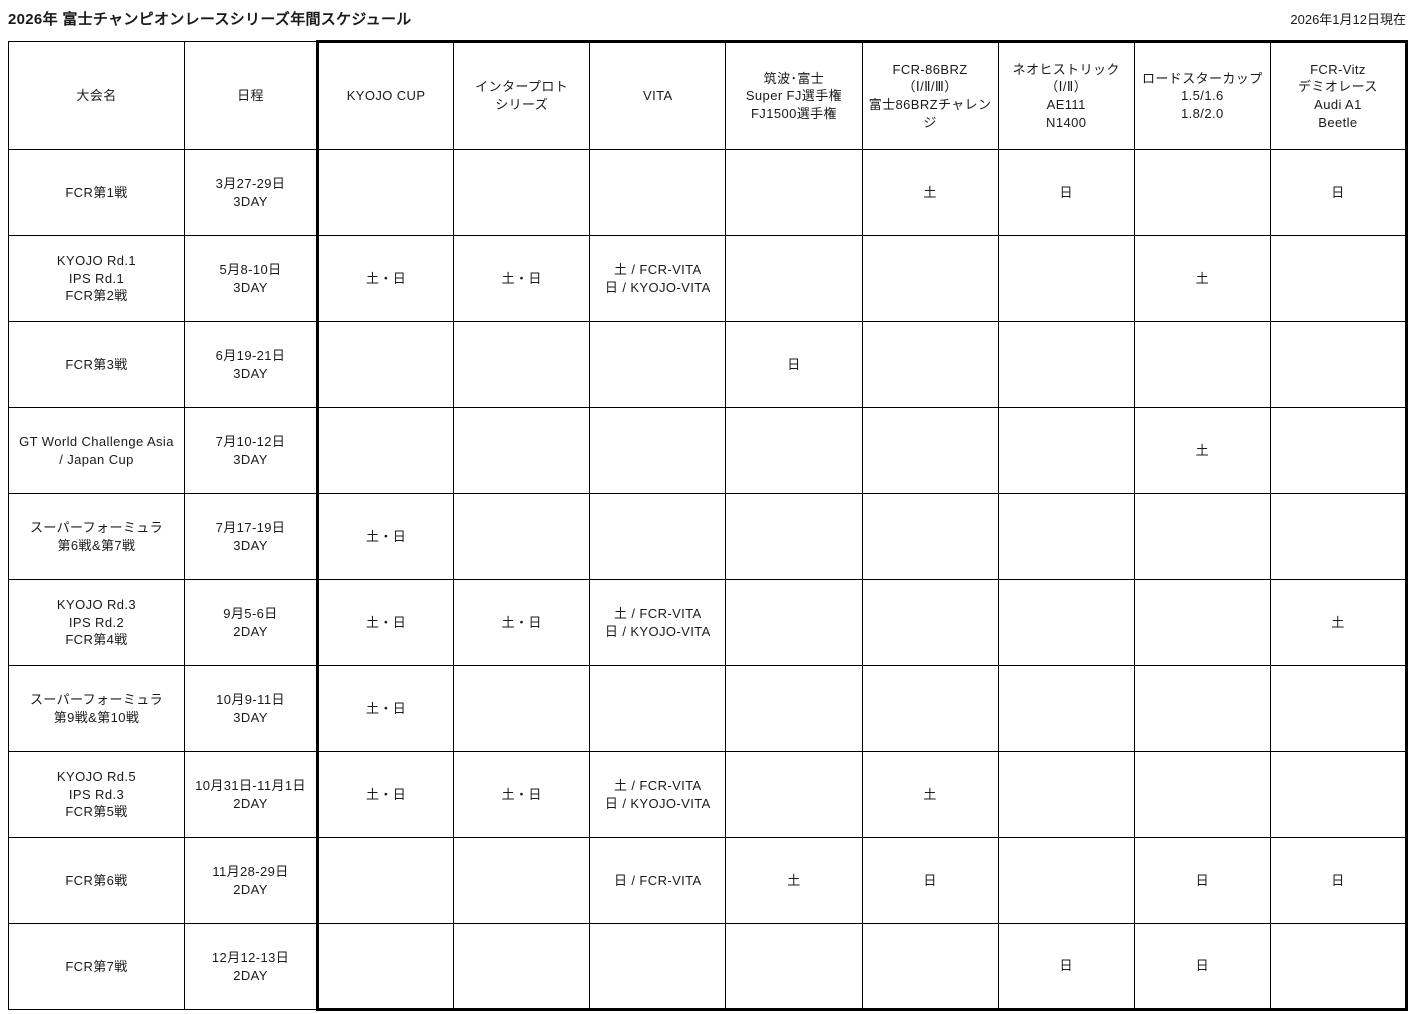  Describe the element at coordinates (251, 622) in the screenshot. I see `date-cell: 9月5-6日 2DAY` at that location.